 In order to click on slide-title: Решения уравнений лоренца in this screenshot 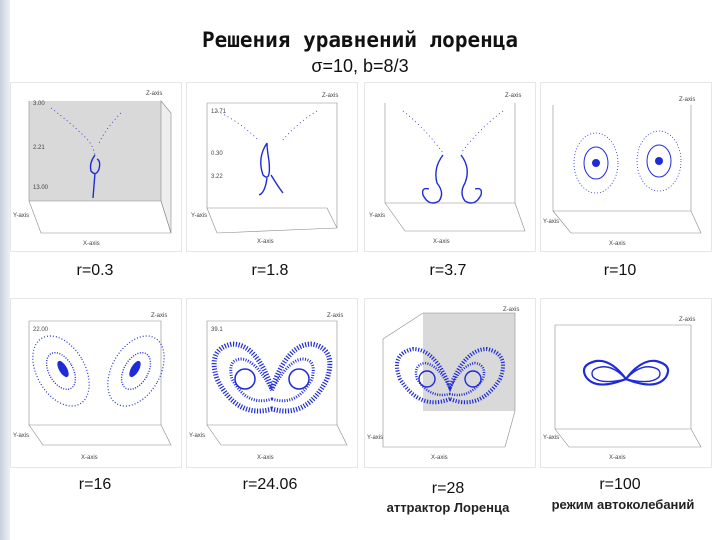, I will do `click(360, 40)`.